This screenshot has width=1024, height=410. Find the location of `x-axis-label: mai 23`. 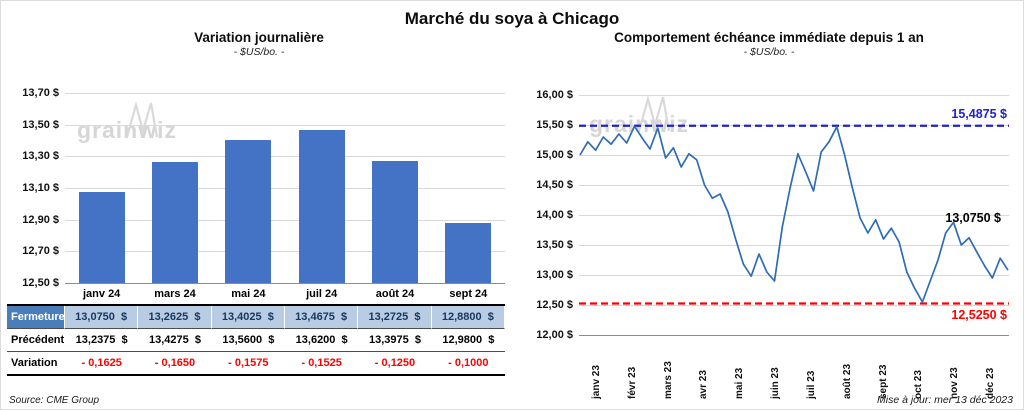

x-axis-label: mai 23 is located at coordinates (740, 383).